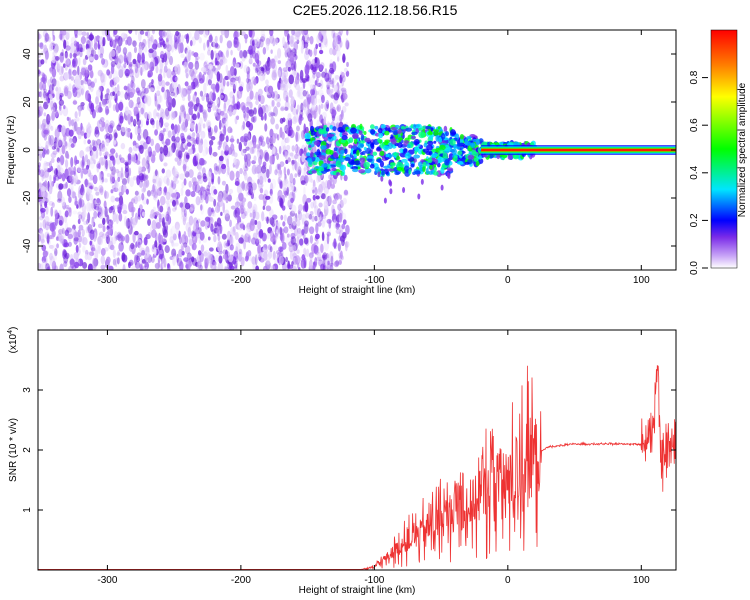 The width and height of the screenshot is (750, 600). What do you see at coordinates (694, 125) in the screenshot?
I see `colorbar-tick-label: 0.6` at bounding box center [694, 125].